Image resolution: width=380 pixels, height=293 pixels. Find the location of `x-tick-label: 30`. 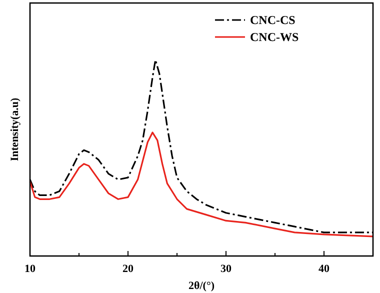

x-tick-label: 30 is located at coordinates (226, 269).